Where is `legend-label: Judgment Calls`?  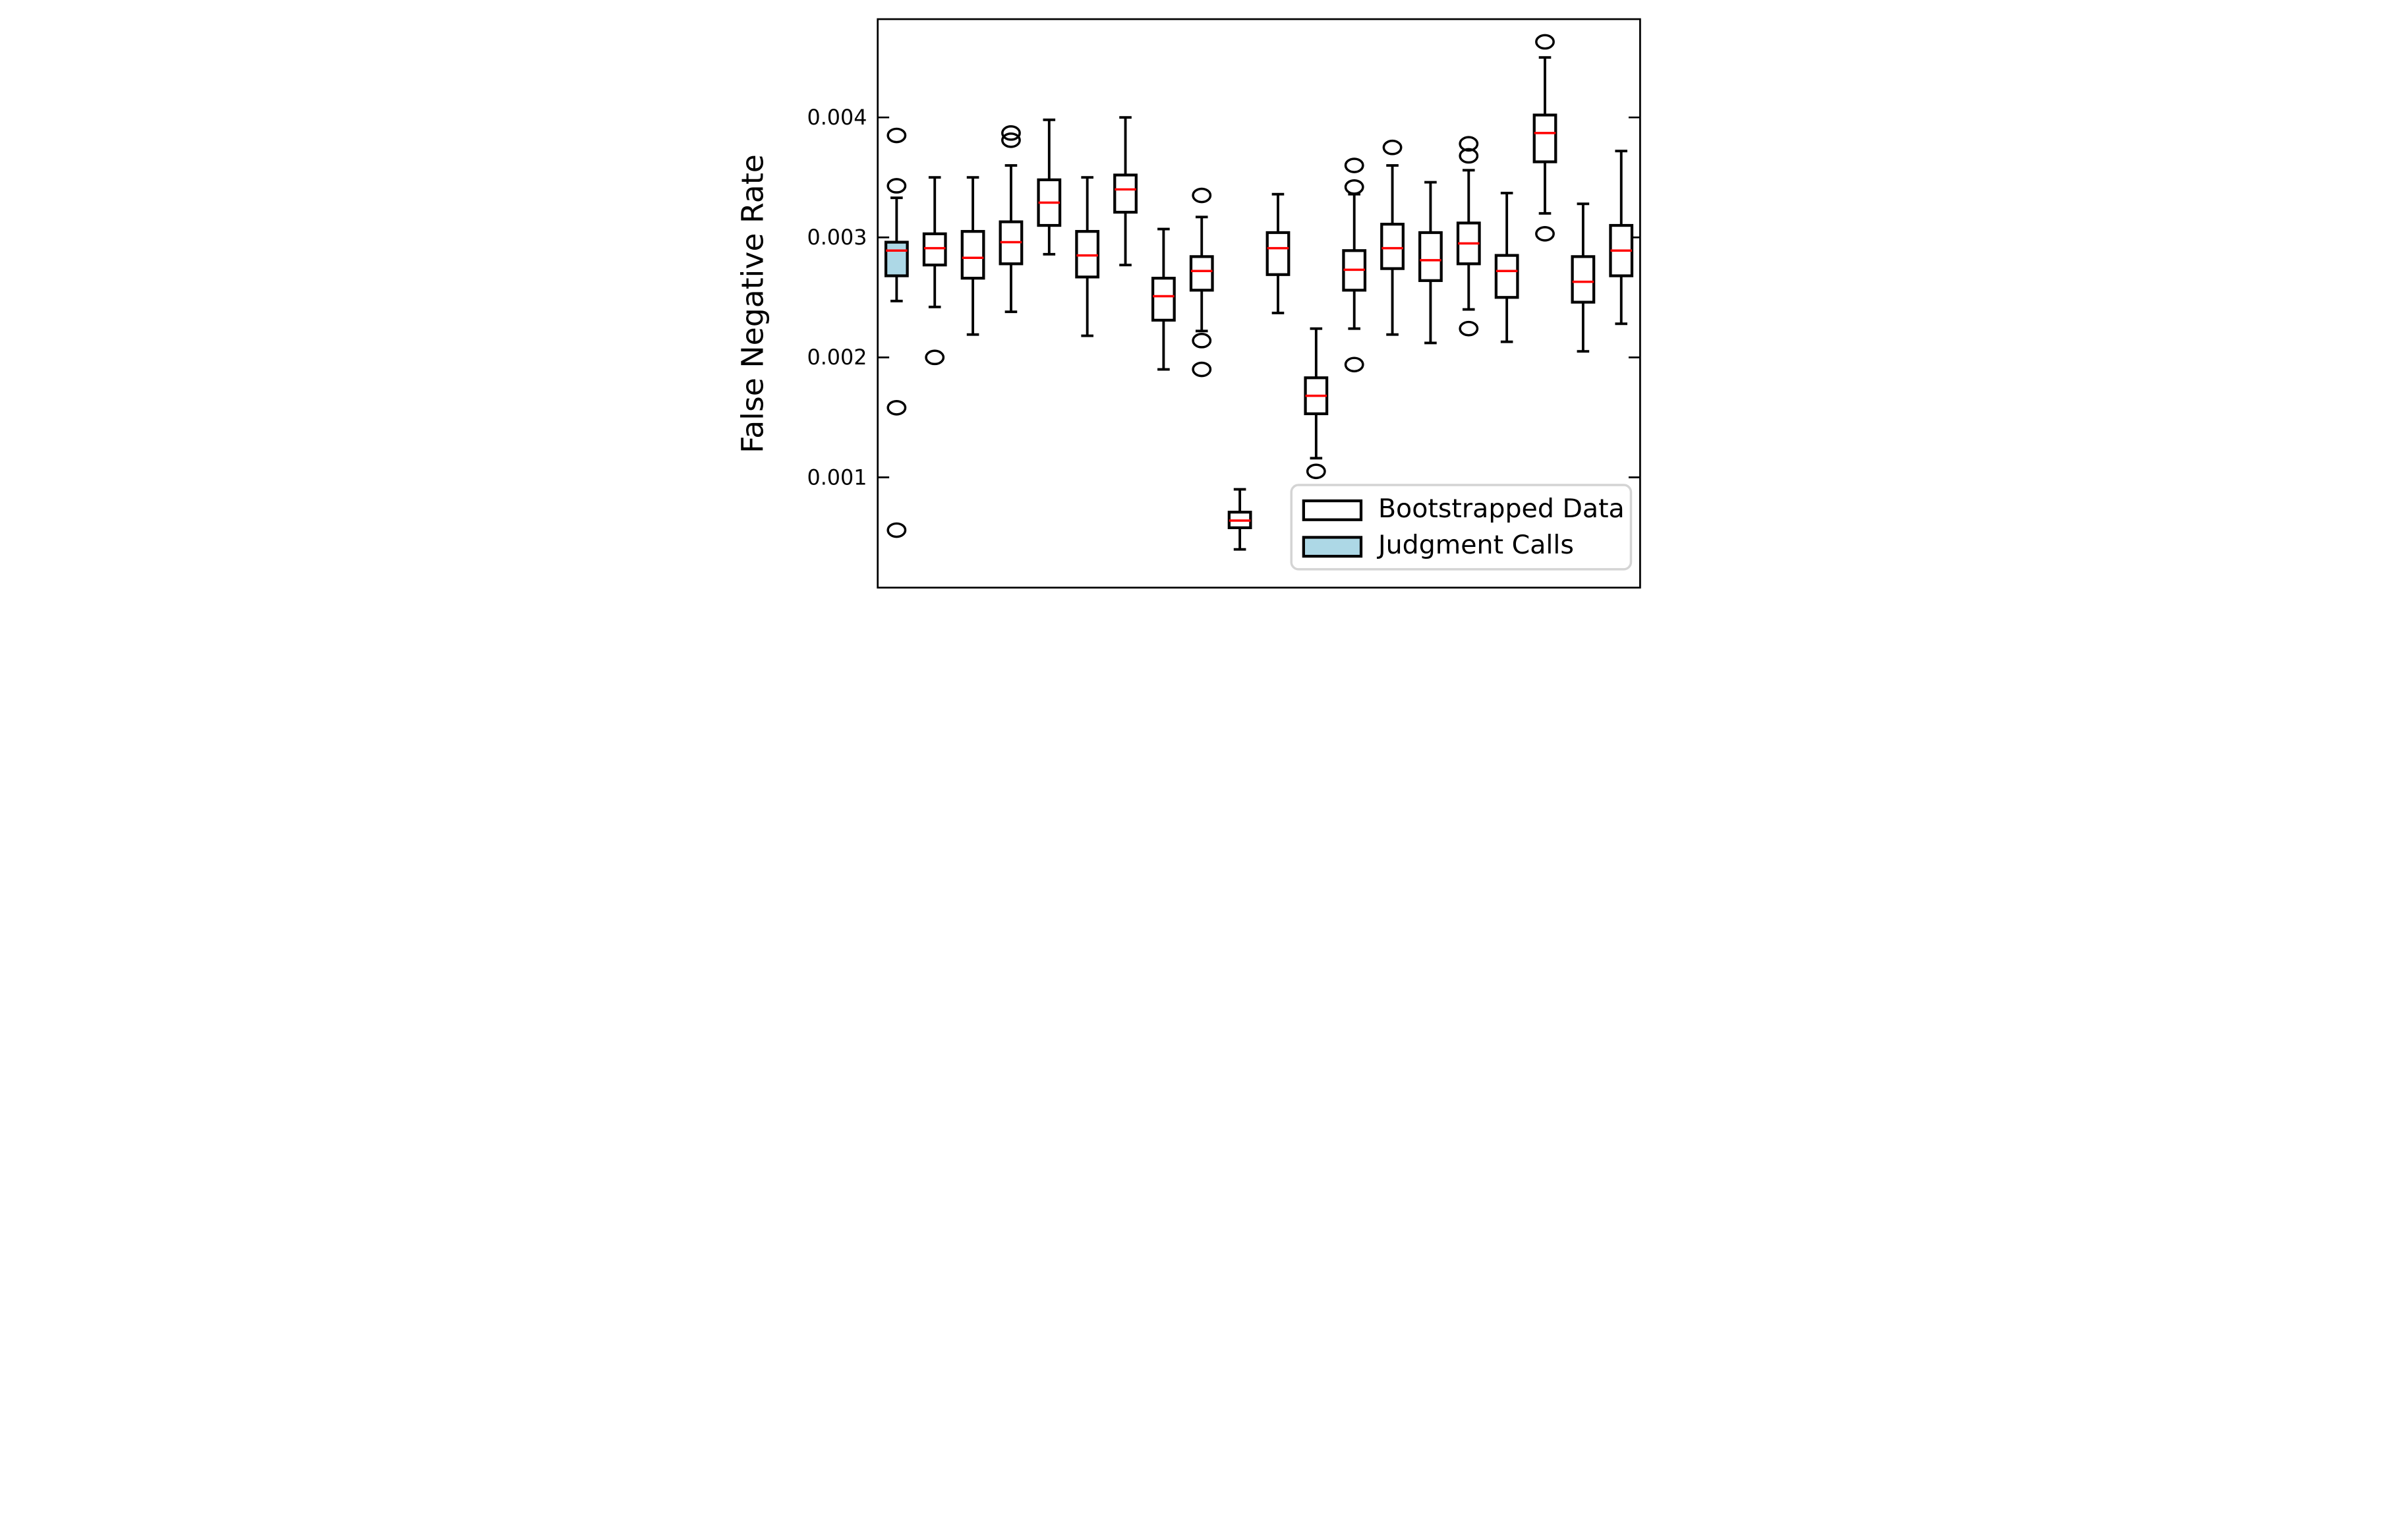 legend-label: Judgment Calls is located at coordinates (1475, 545).